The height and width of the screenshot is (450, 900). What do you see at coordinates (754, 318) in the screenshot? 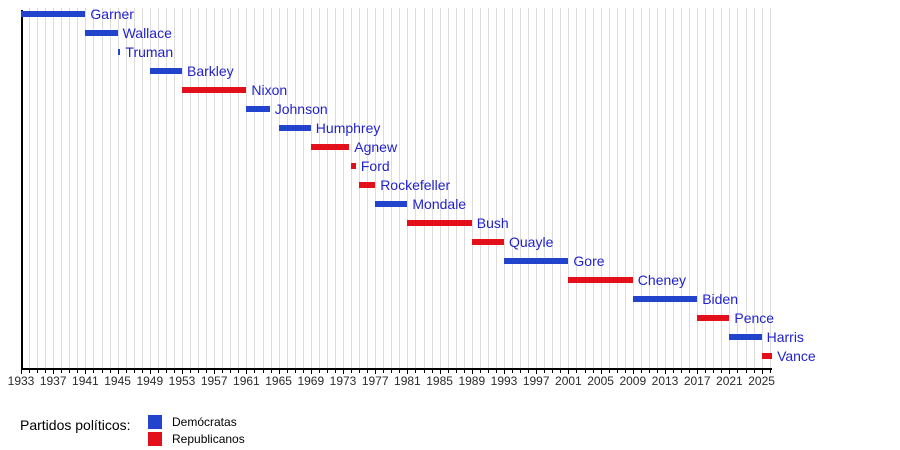
I see `bar-label: Pence` at bounding box center [754, 318].